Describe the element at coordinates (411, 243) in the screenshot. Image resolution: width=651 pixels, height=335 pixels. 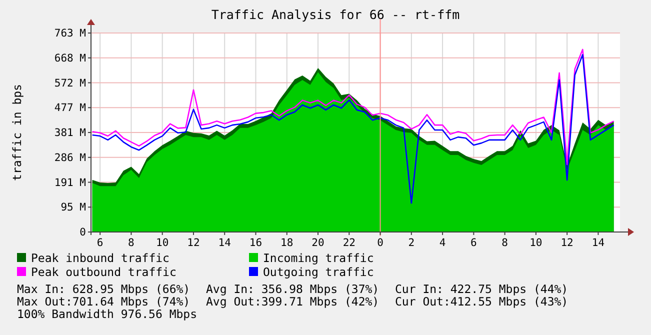
I see `x-tick-label: 2` at that location.